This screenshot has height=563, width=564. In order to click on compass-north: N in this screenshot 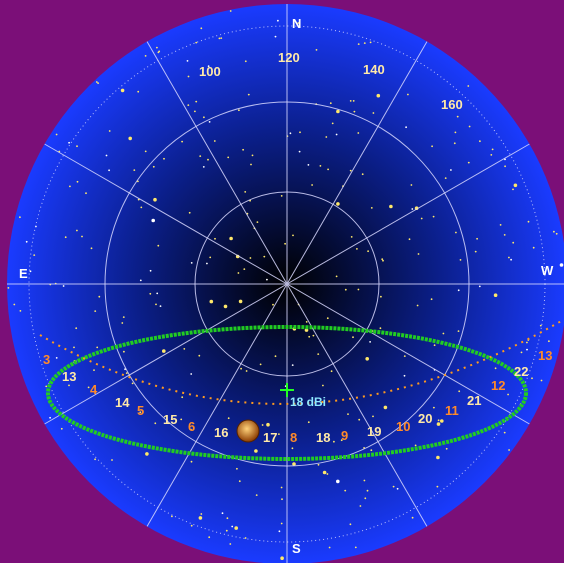, I will do `click(296, 23)`.